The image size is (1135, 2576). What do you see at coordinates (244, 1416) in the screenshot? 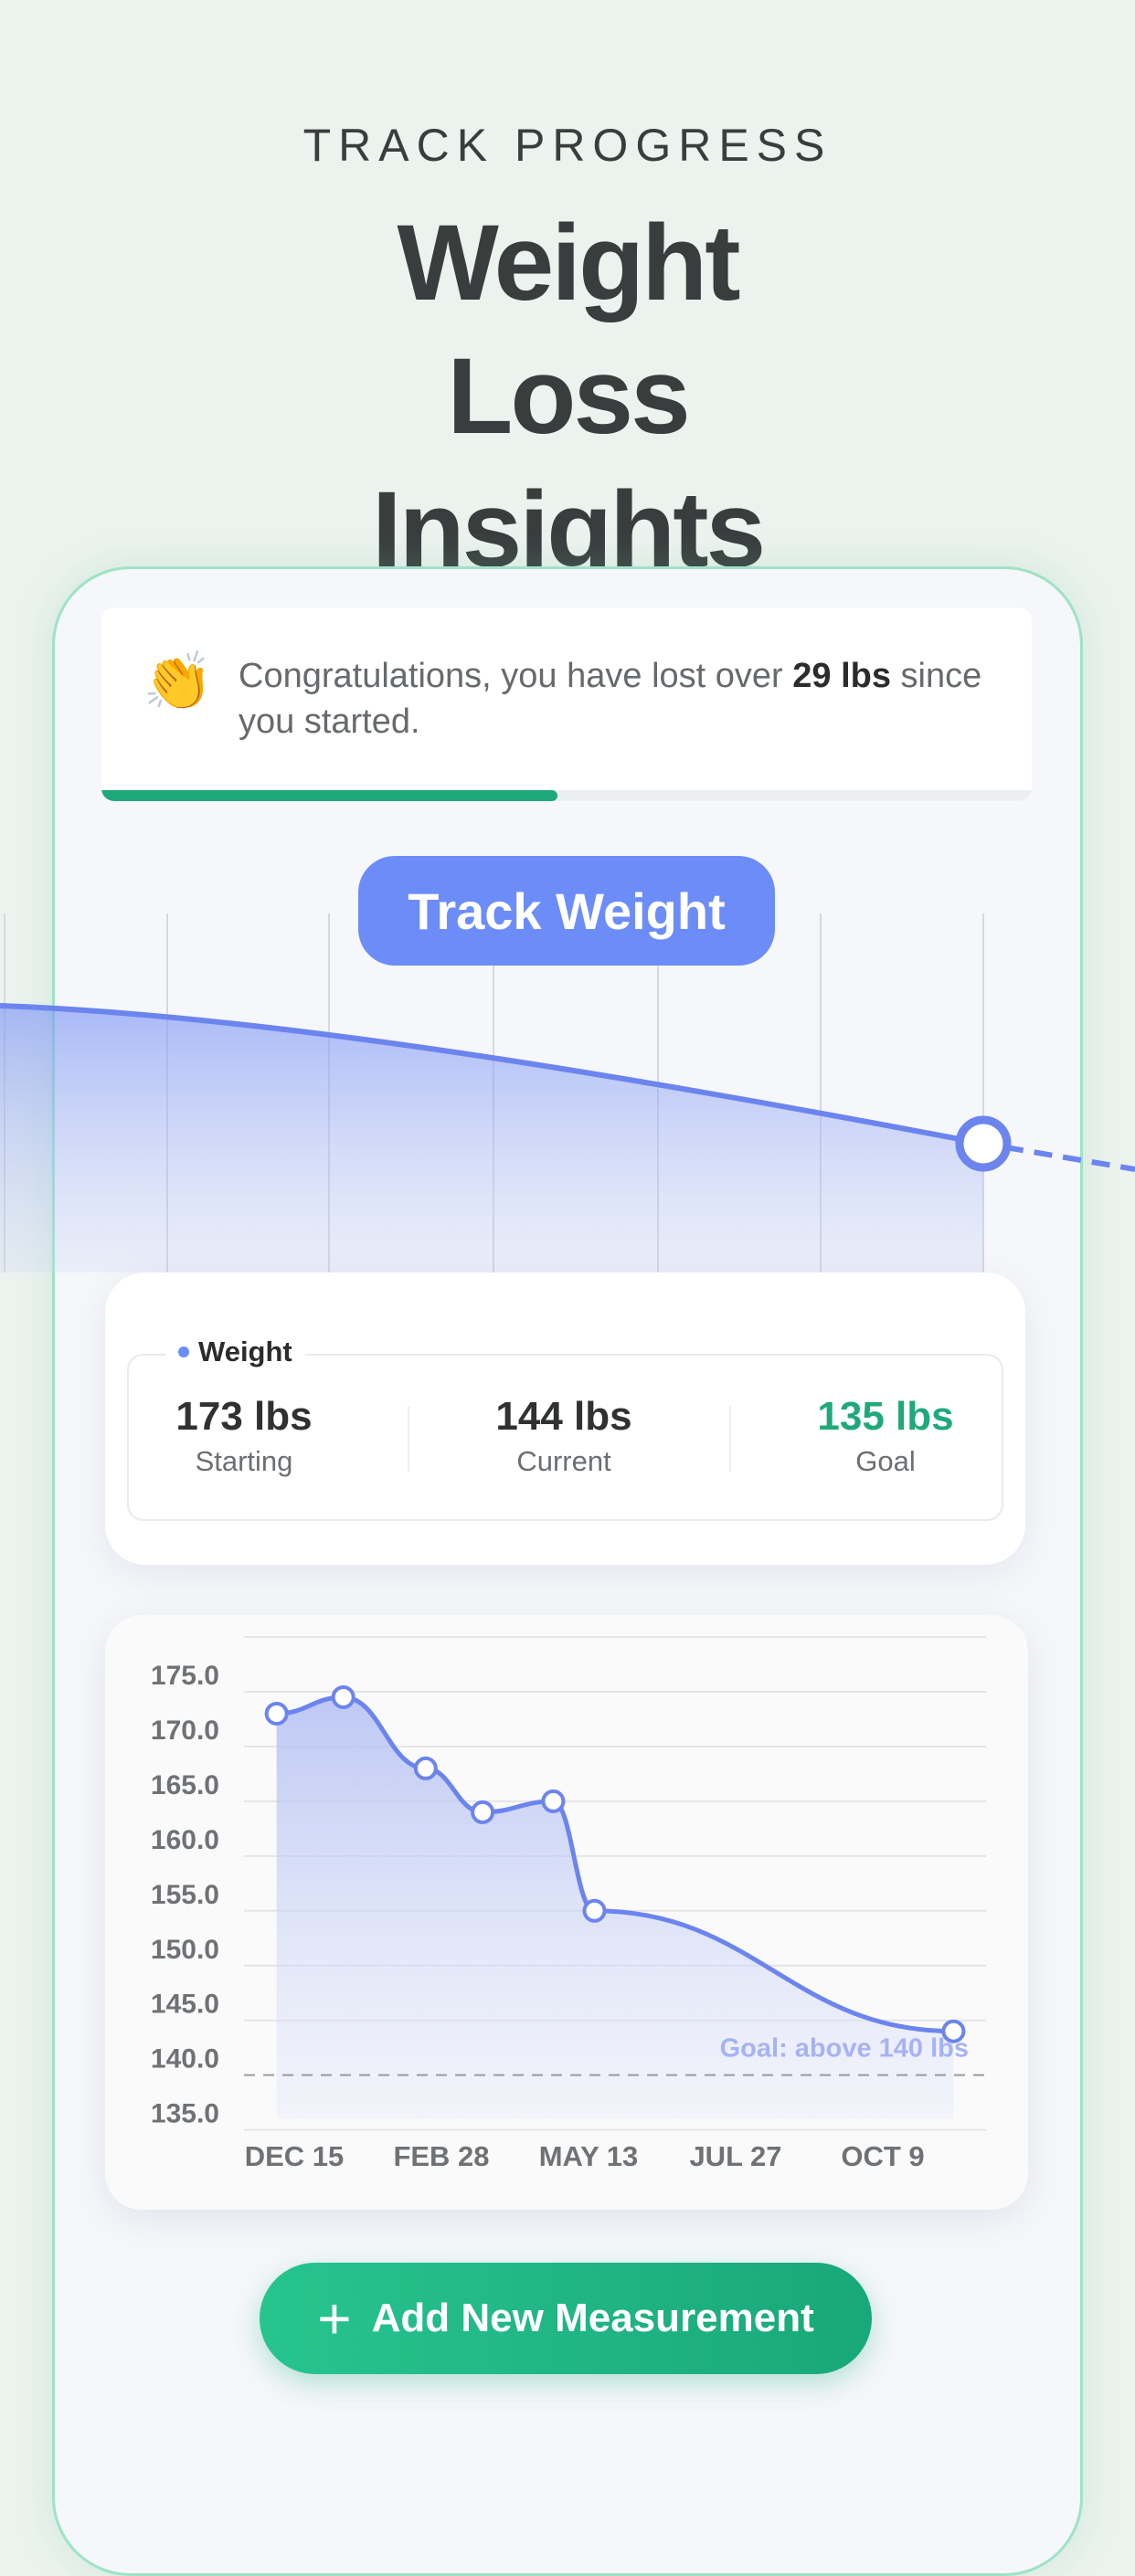
I see `stat-value: 173 lbs` at bounding box center [244, 1416].